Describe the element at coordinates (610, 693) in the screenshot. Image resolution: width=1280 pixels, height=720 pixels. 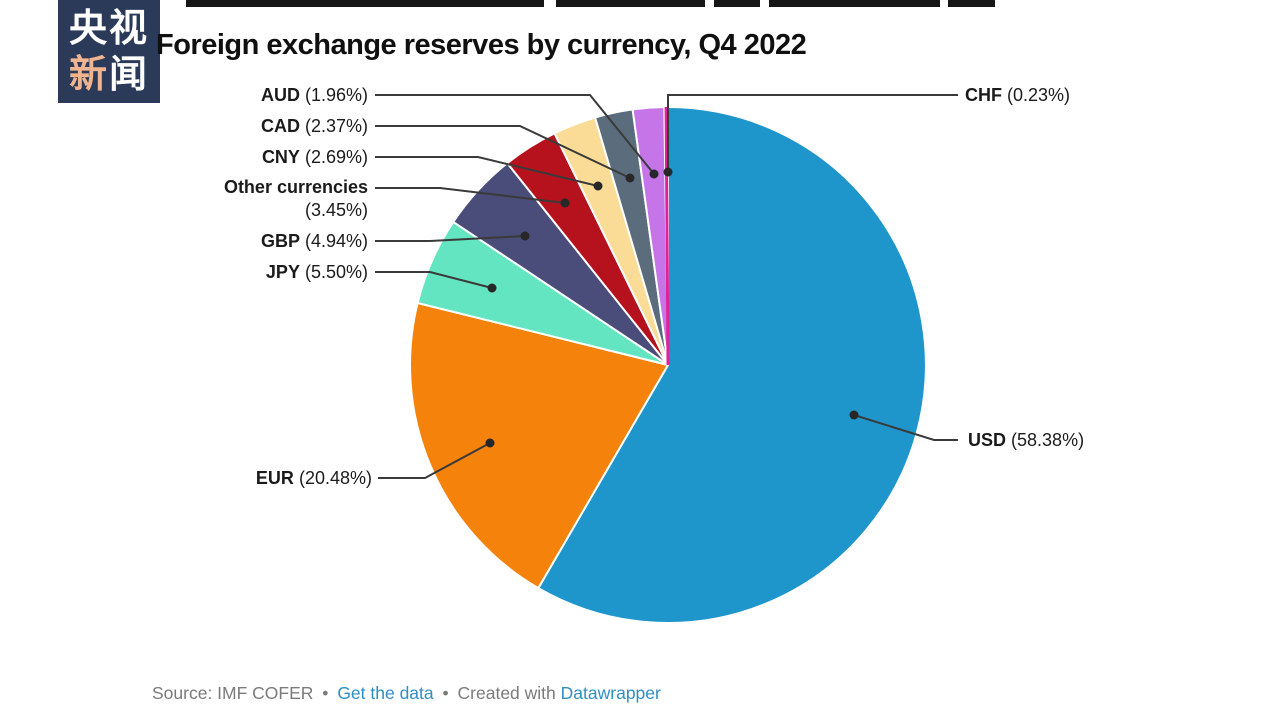
I see `datawrapper-link: Datawrapper` at that location.